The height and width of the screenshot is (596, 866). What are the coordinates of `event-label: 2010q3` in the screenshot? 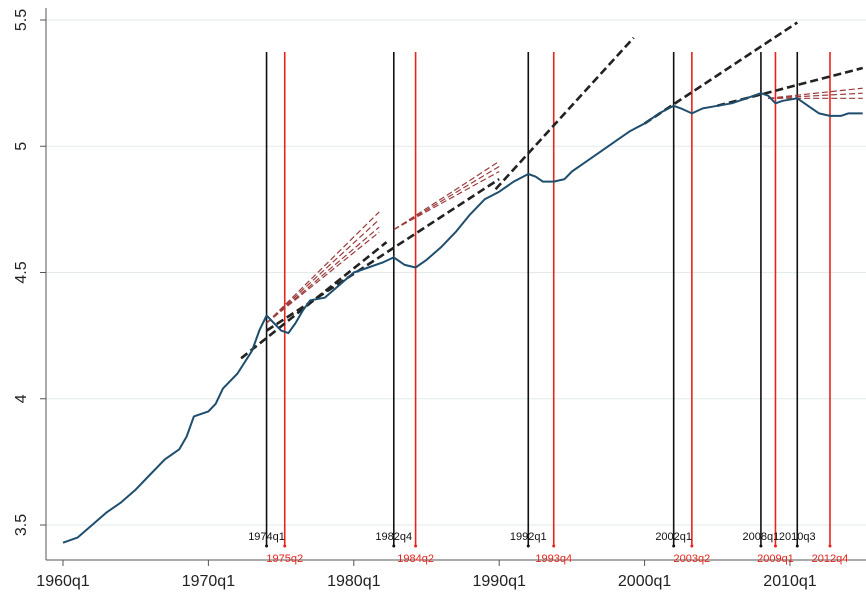 It's located at (797, 537).